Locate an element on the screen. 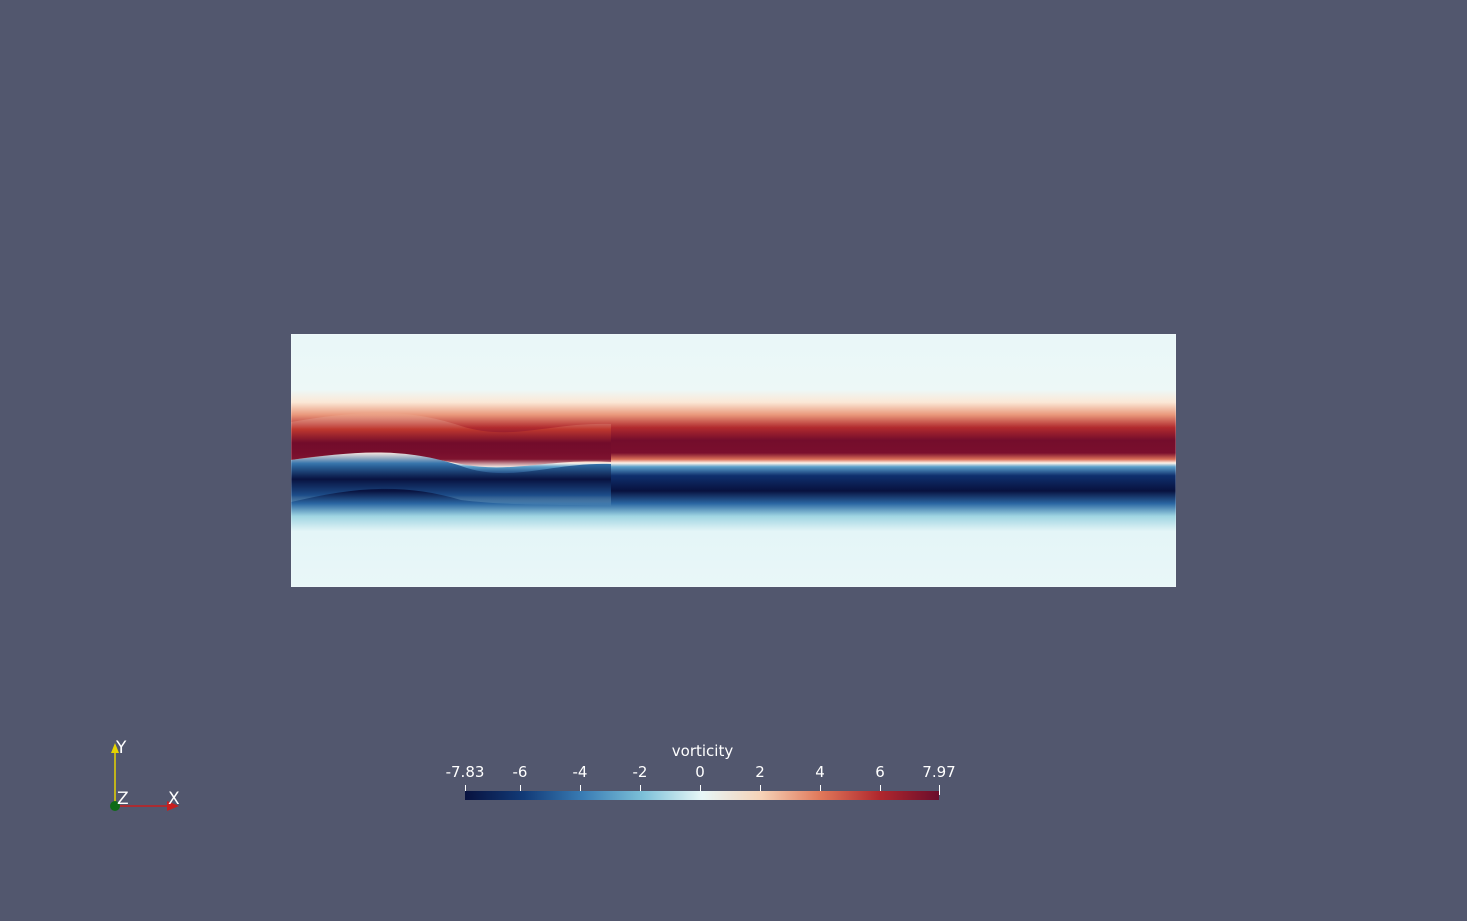 This screenshot has height=921, width=1467. colorbar-tick-label: 0 is located at coordinates (700, 772).